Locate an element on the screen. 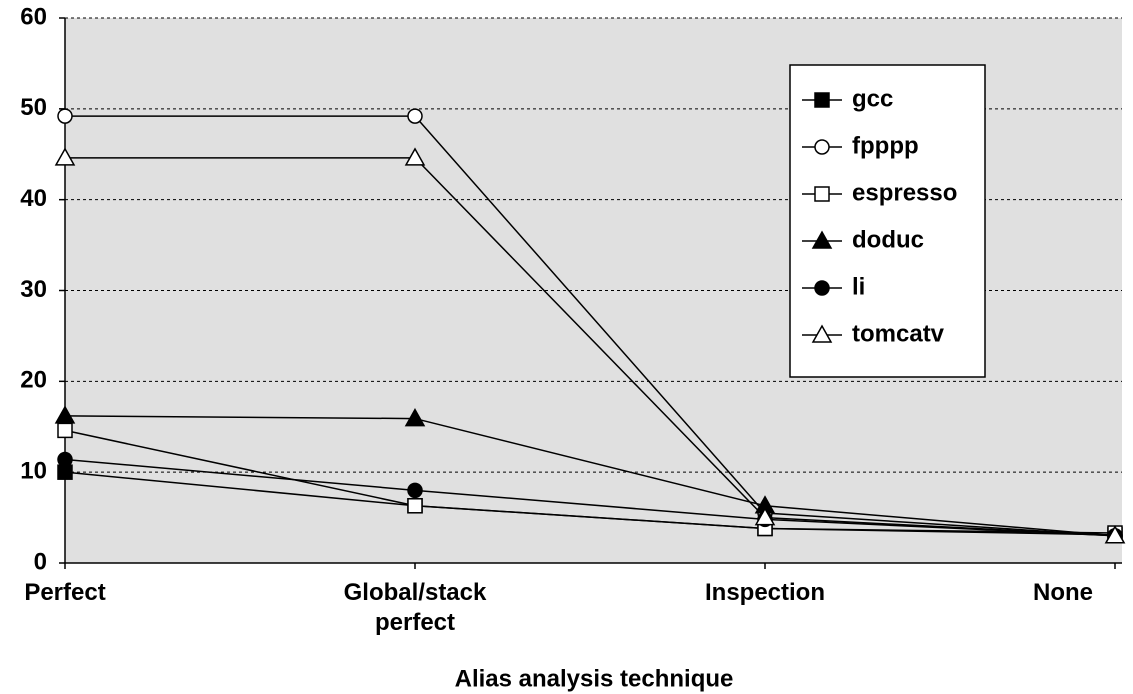  y-tick-label: 10 is located at coordinates (33, 471).